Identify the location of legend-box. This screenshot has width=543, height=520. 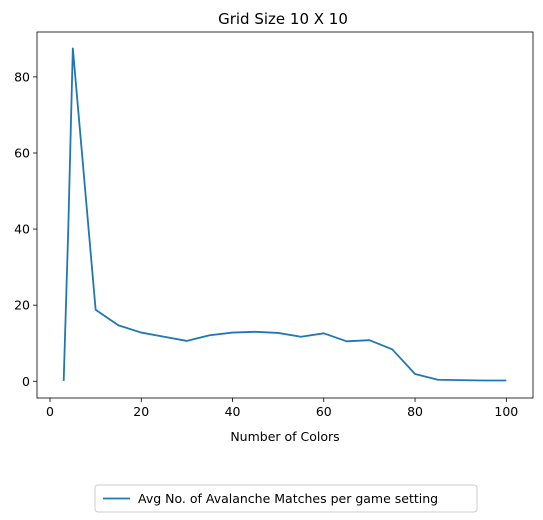
(286, 498).